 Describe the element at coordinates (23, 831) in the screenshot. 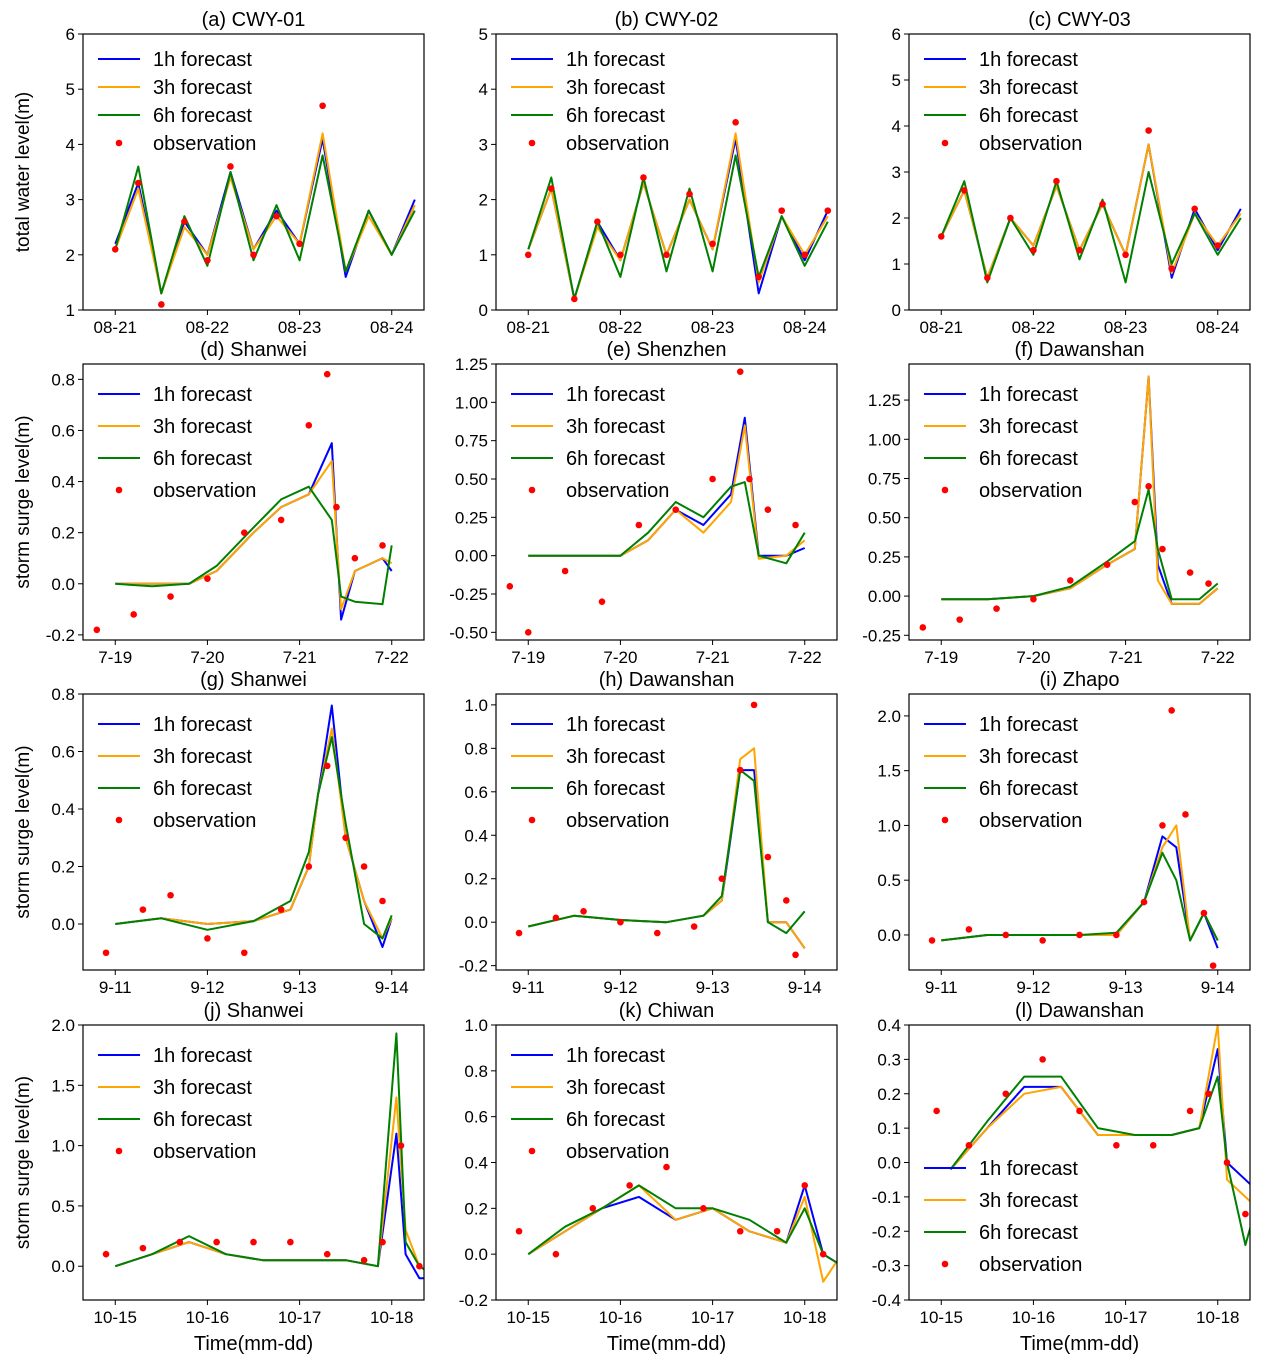

I see `y-axis-label: storm surge level(m)` at that location.